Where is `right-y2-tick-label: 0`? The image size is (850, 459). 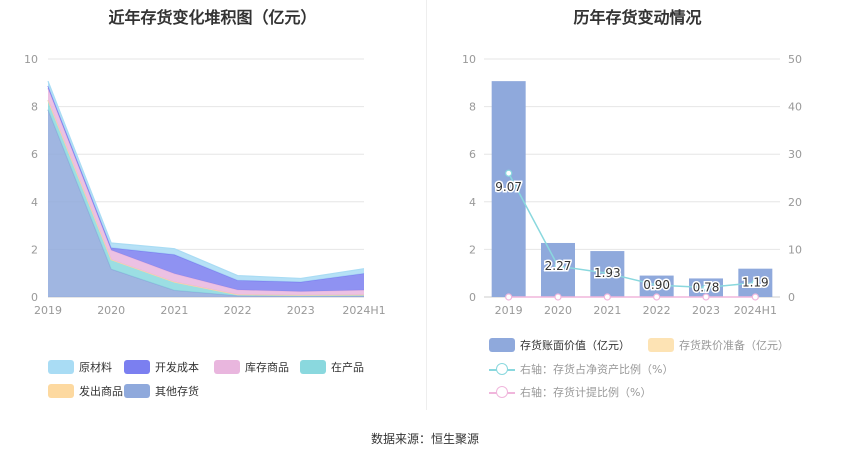 right-y2-tick-label: 0 is located at coordinates (791, 297).